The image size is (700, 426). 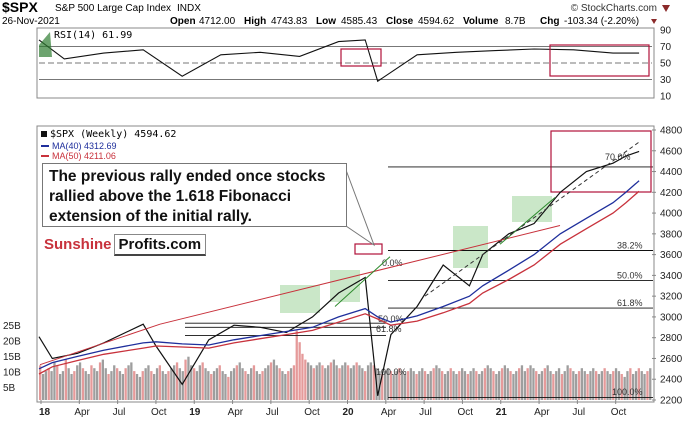 I want to click on low-label: Low, so click(x=326, y=21).